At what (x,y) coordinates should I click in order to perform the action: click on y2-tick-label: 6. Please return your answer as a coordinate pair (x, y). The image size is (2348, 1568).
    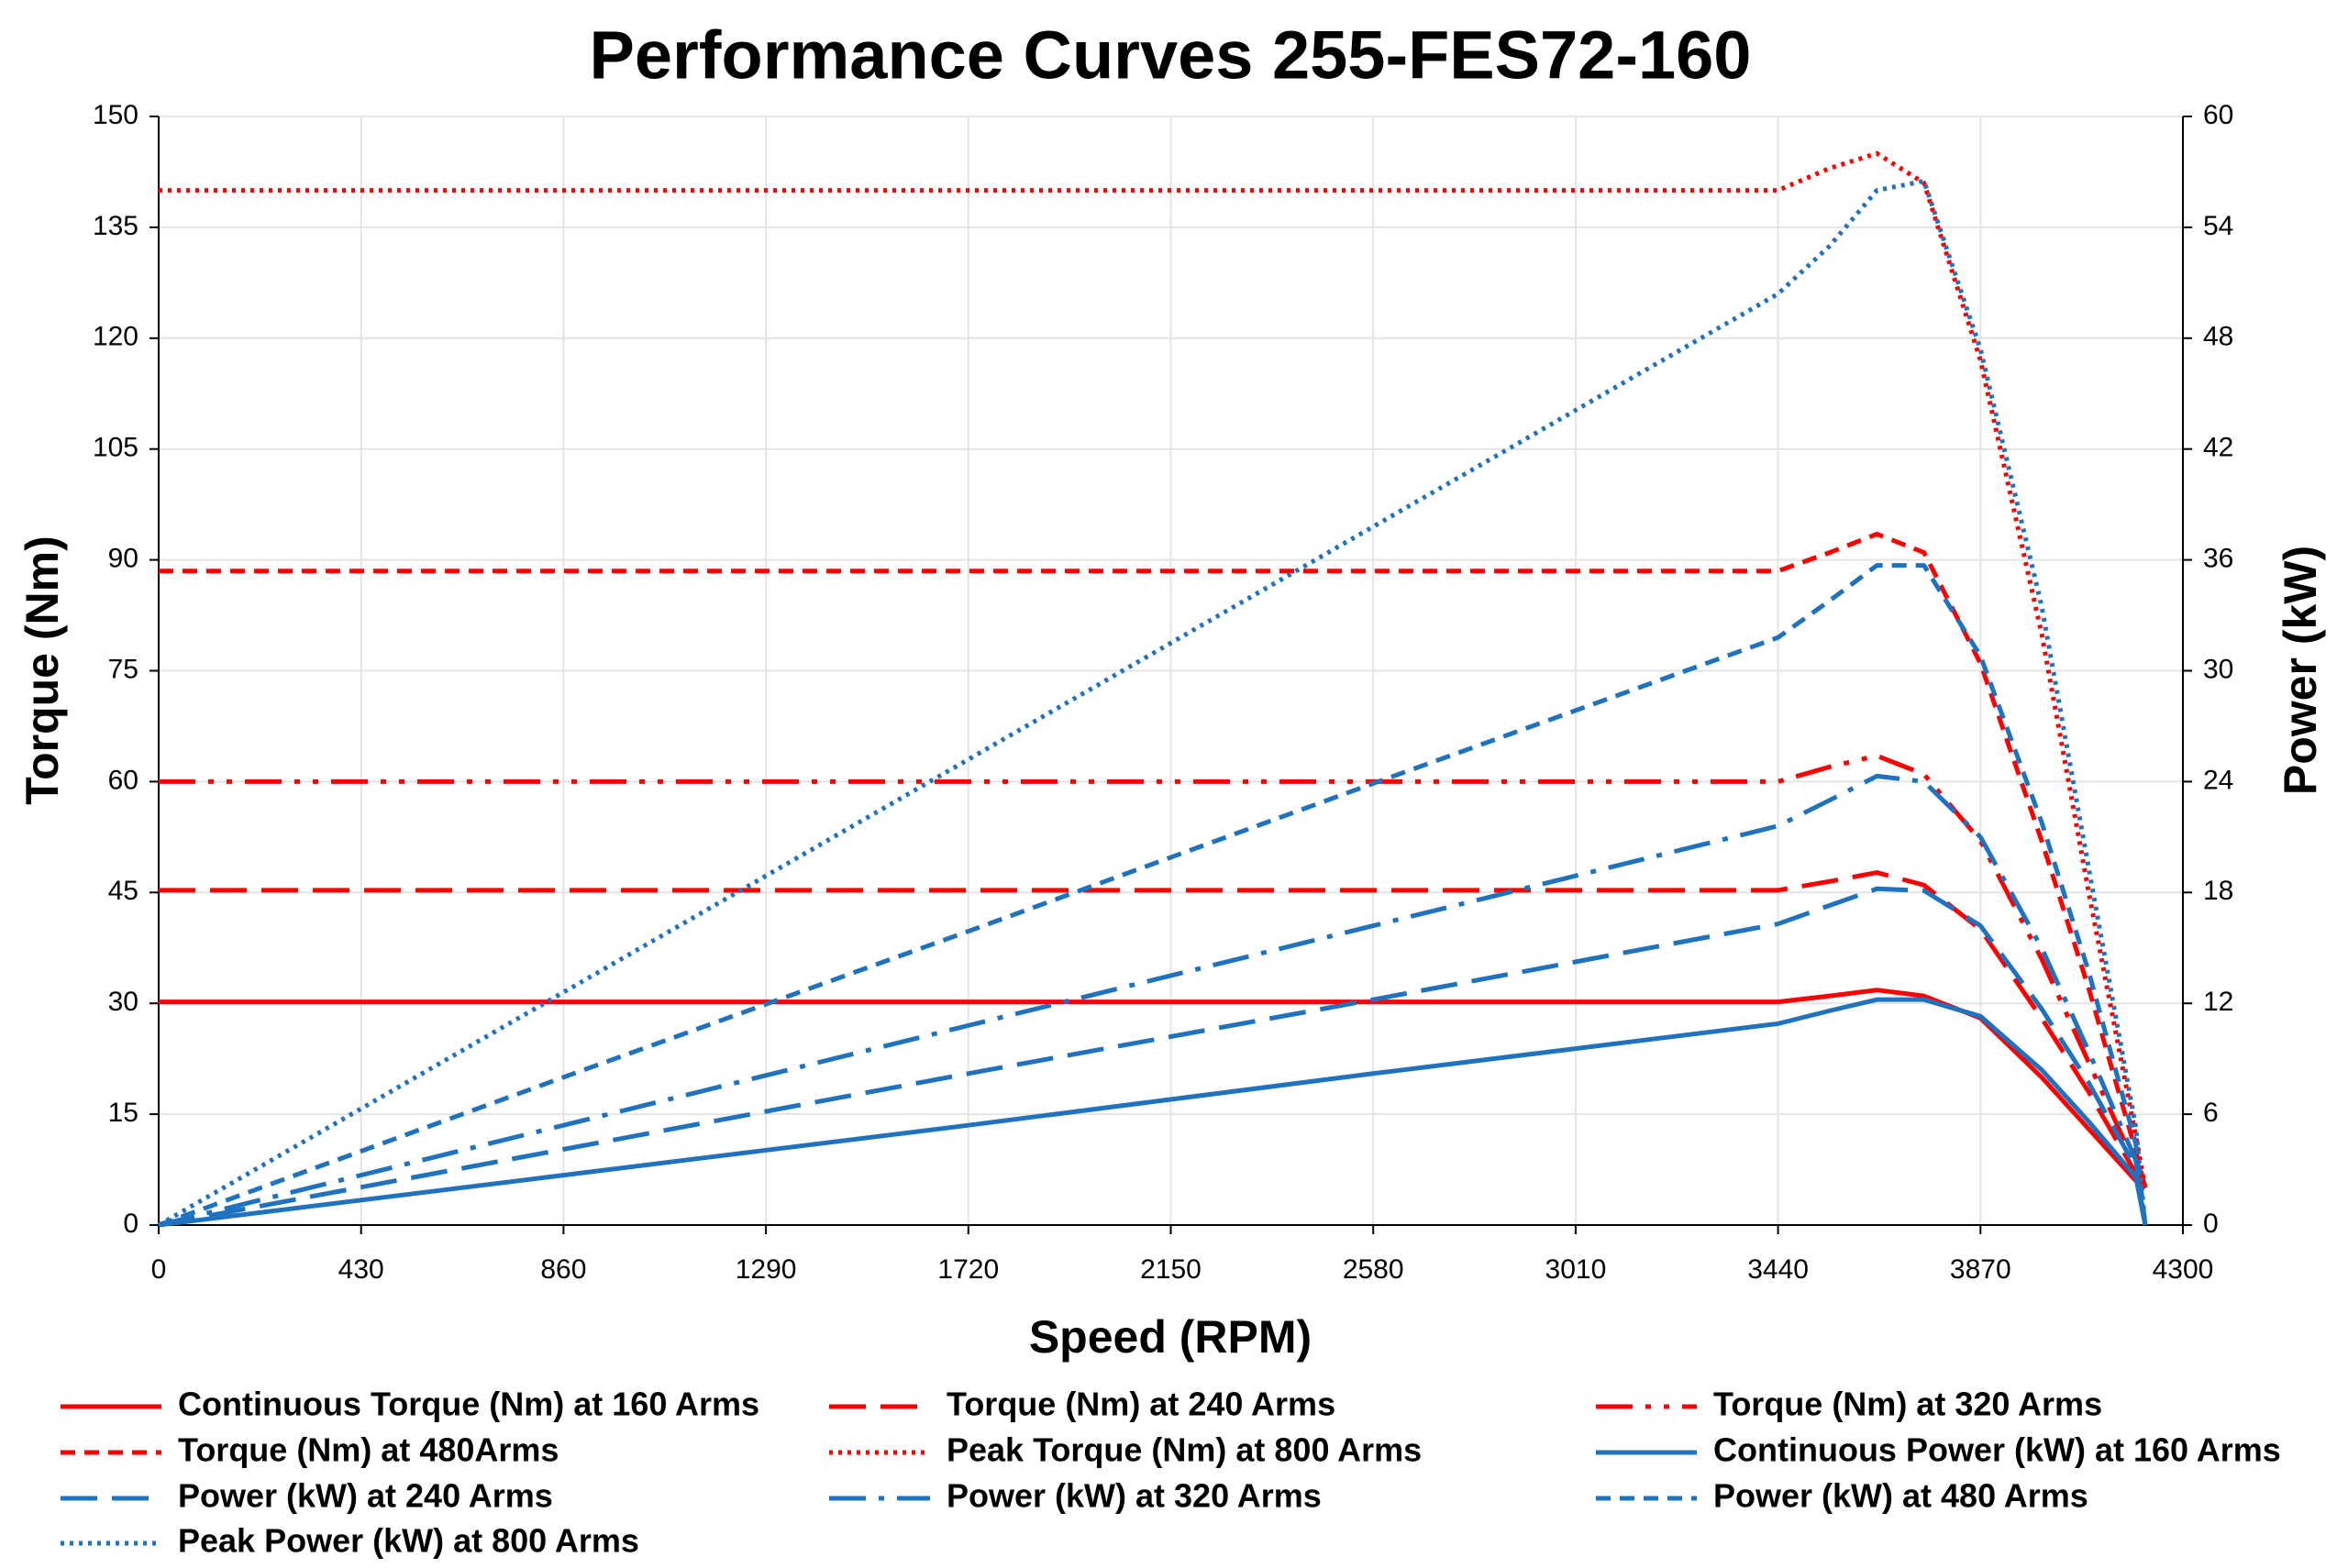
    Looking at the image, I should click on (2211, 1113).